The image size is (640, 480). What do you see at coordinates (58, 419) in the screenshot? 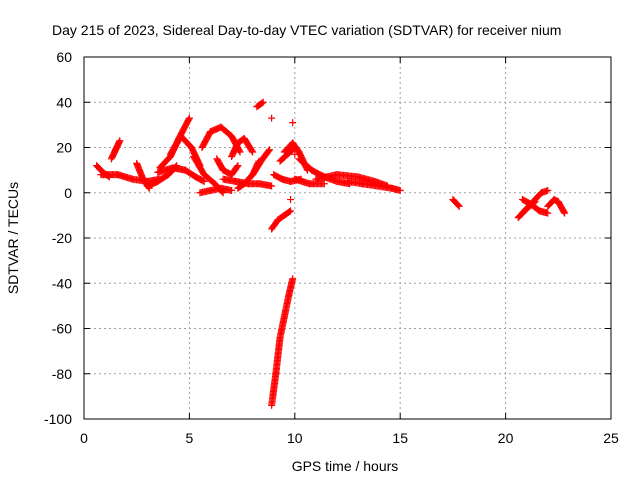
I see `y-tick-label: -100` at bounding box center [58, 419].